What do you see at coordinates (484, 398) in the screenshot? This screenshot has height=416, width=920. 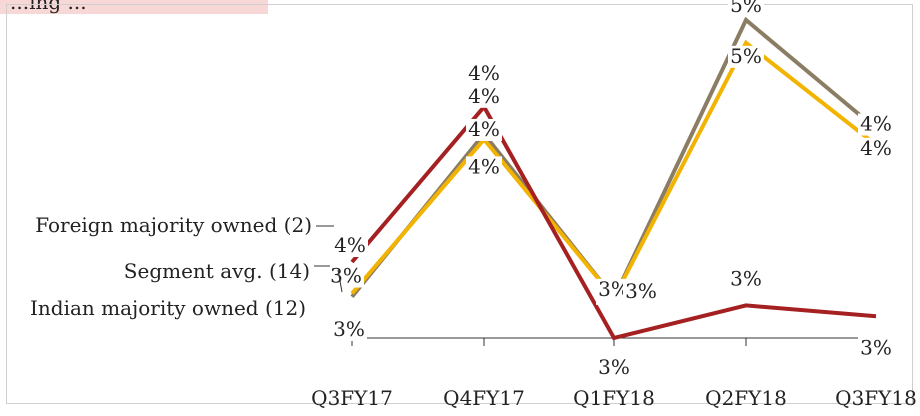 I see `x-tick-label: Q4FY17` at bounding box center [484, 398].